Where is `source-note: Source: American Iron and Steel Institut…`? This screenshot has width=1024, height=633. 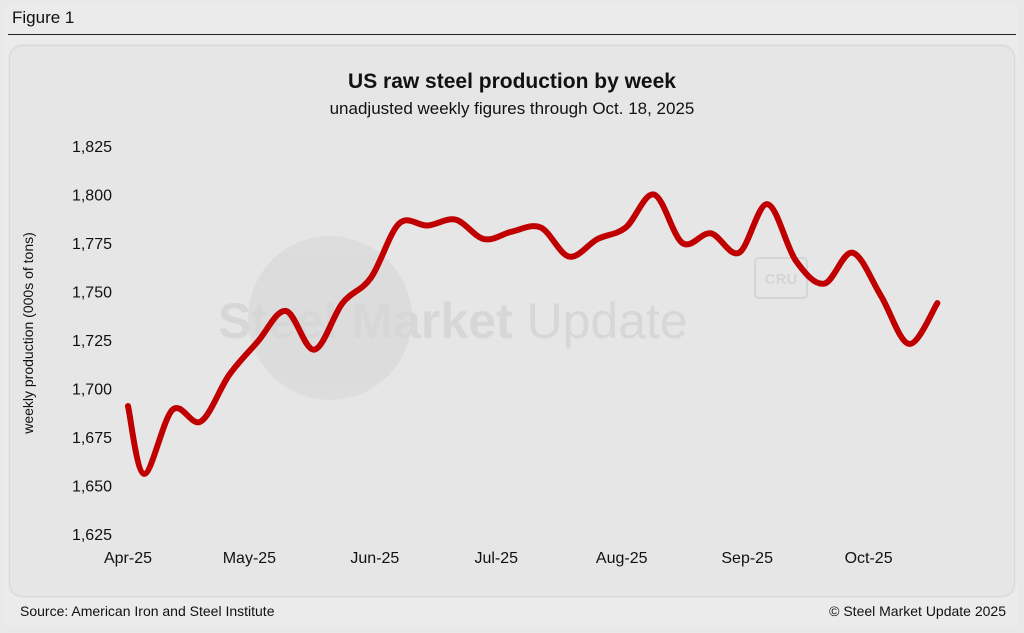 source-note: Source: American Iron and Steel Institut… is located at coordinates (147, 611).